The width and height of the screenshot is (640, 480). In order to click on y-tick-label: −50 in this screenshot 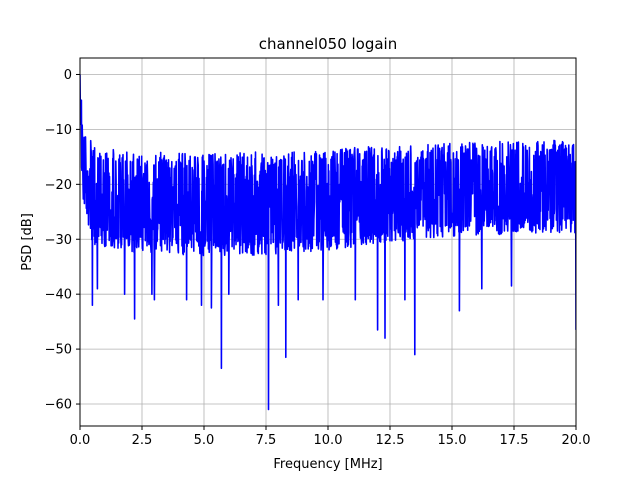, I will do `click(58, 350)`.